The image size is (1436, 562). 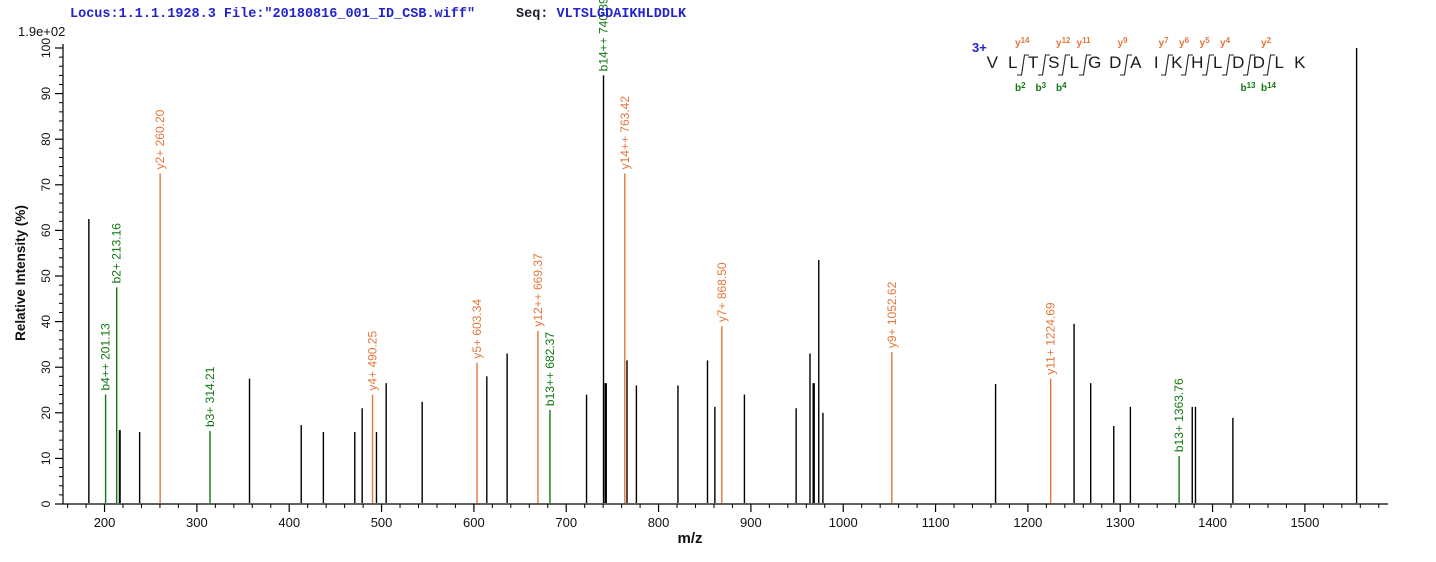 What do you see at coordinates (46, 139) in the screenshot?
I see `y-tick-label: 80` at bounding box center [46, 139].